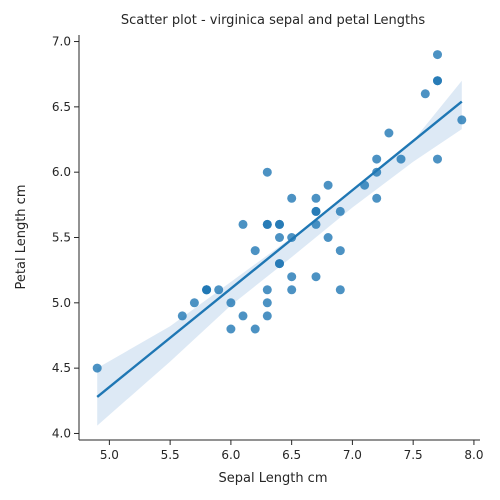 This screenshot has width=500, height=500. What do you see at coordinates (61, 303) in the screenshot?
I see `y-tick-label: 5.0` at bounding box center [61, 303].